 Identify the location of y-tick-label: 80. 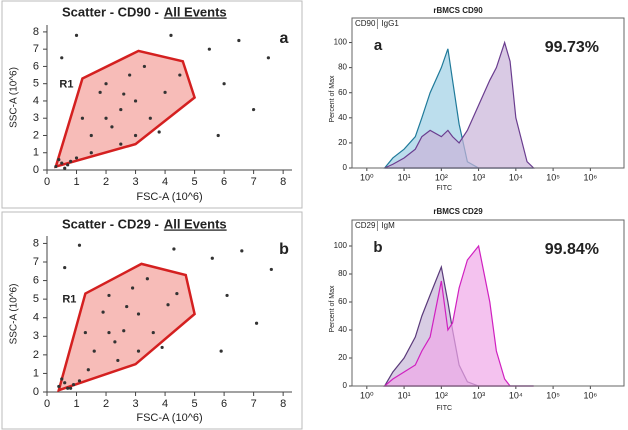
(342, 273).